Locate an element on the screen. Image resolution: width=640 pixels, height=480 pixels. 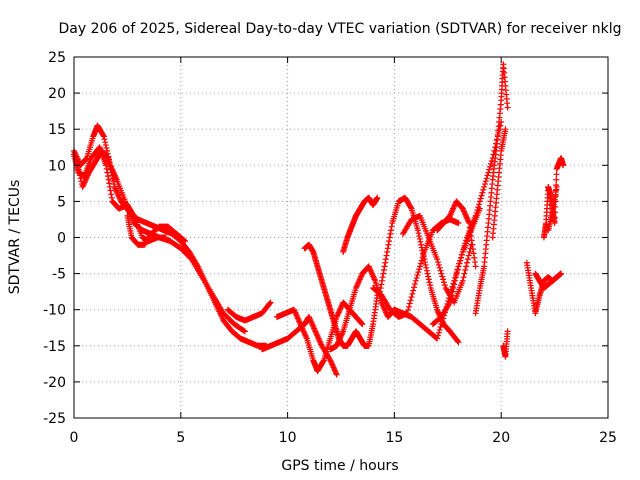
series-track-v is located at coordinates (553, 198).